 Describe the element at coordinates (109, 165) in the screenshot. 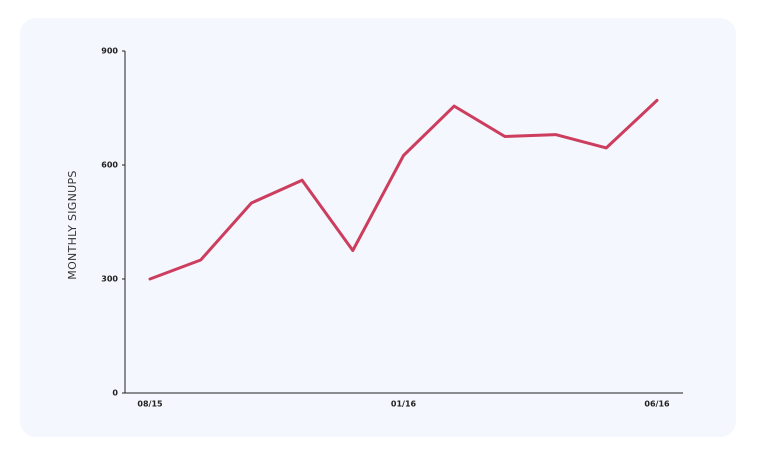

I see `y-tick-label: 600` at that location.